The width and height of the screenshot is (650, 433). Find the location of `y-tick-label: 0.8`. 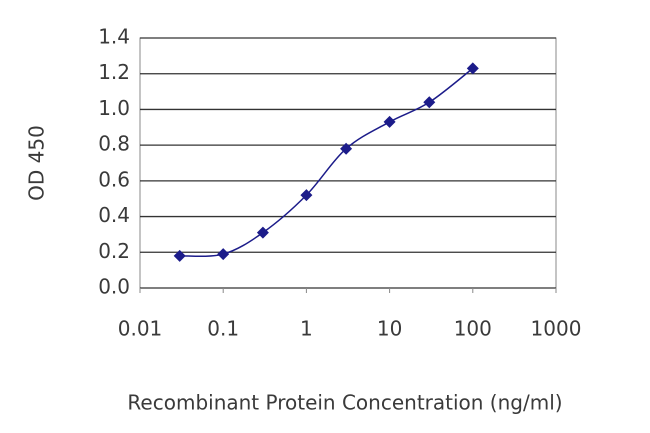

y-tick-label: 0.8 is located at coordinates (114, 144).